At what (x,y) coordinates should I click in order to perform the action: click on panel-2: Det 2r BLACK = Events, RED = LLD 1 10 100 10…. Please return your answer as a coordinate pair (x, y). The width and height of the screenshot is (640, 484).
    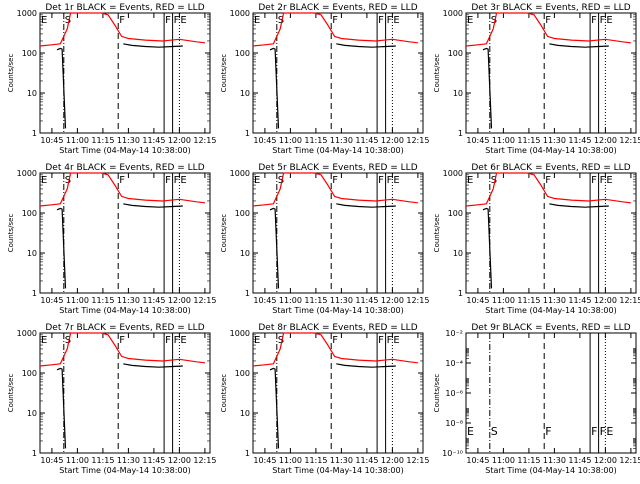
    Looking at the image, I should click on (324, 79).